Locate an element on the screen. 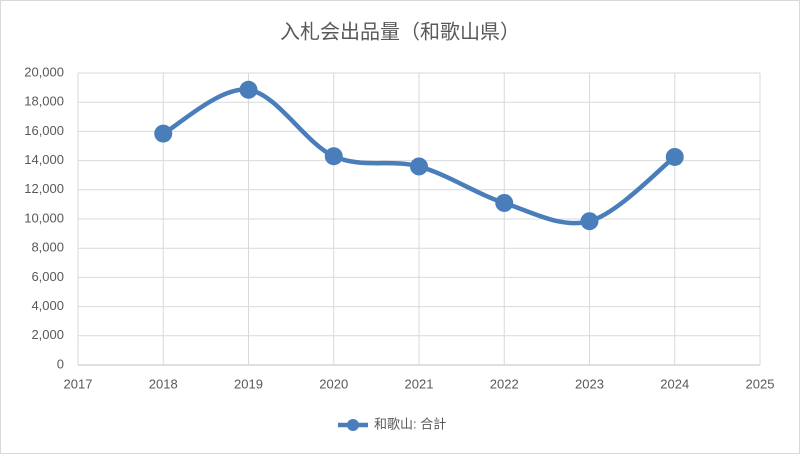 The width and height of the screenshot is (800, 459). x-tick-label: 2023 is located at coordinates (589, 383).